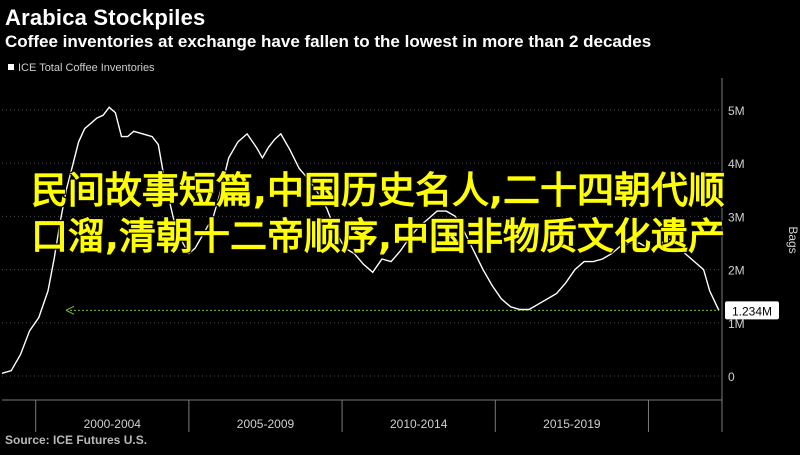 The image size is (800, 455). Describe the element at coordinates (266, 424) in the screenshot. I see `x-tick-label: 2005-2009` at that location.